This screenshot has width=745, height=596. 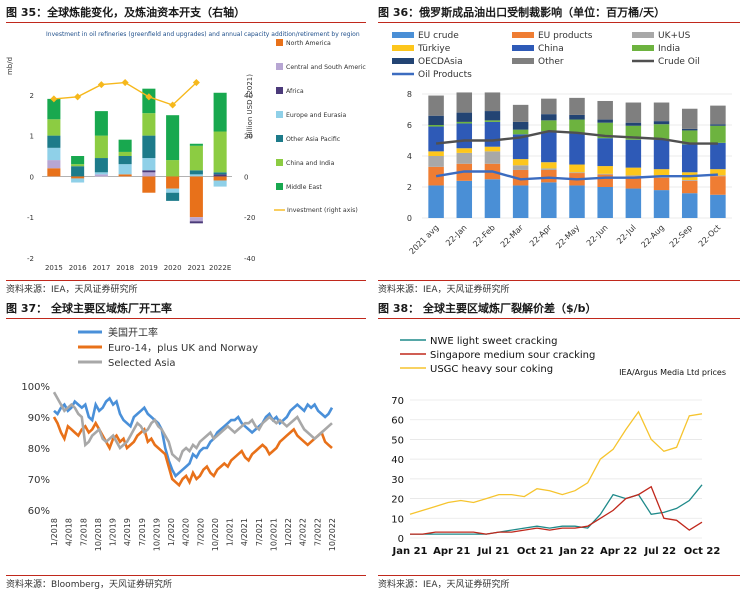 What do you see at coordinates (424, 239) in the screenshot?
I see `chart-36-xtick: 2021 avg` at bounding box center [424, 239].